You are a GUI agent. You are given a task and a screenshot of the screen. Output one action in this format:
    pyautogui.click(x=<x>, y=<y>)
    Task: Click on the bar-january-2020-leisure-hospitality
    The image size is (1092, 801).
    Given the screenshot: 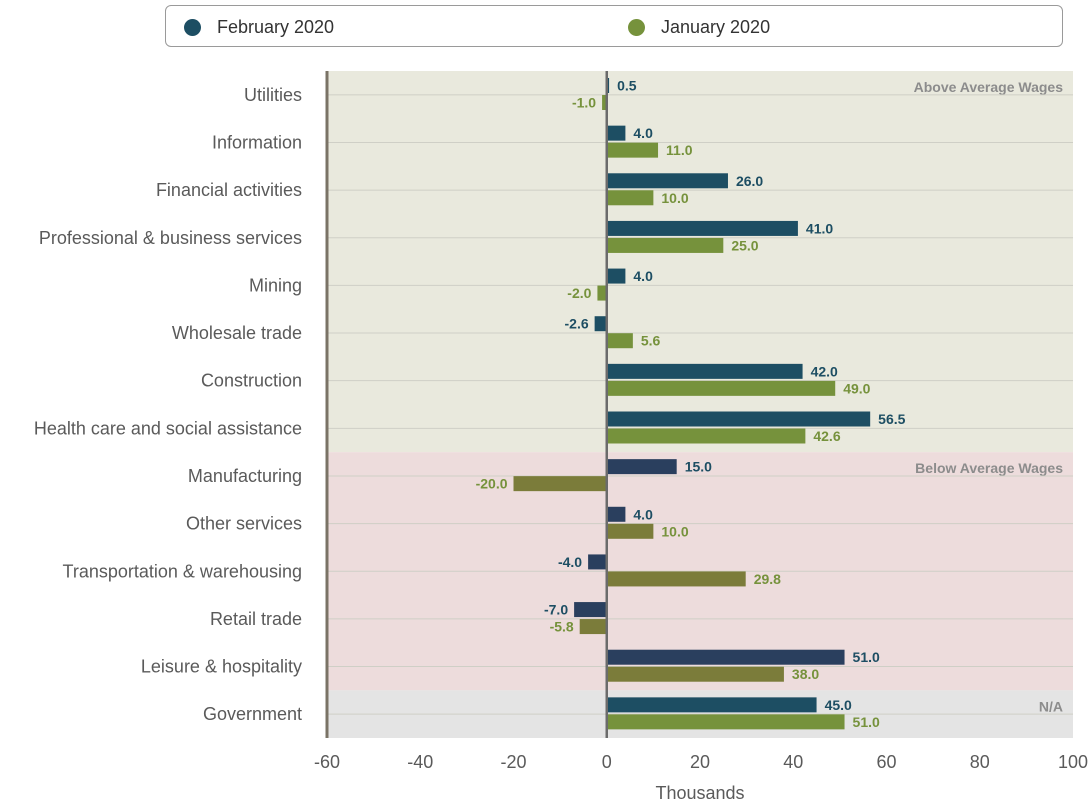 What is the action you would take?
    pyautogui.click(x=695, y=674)
    